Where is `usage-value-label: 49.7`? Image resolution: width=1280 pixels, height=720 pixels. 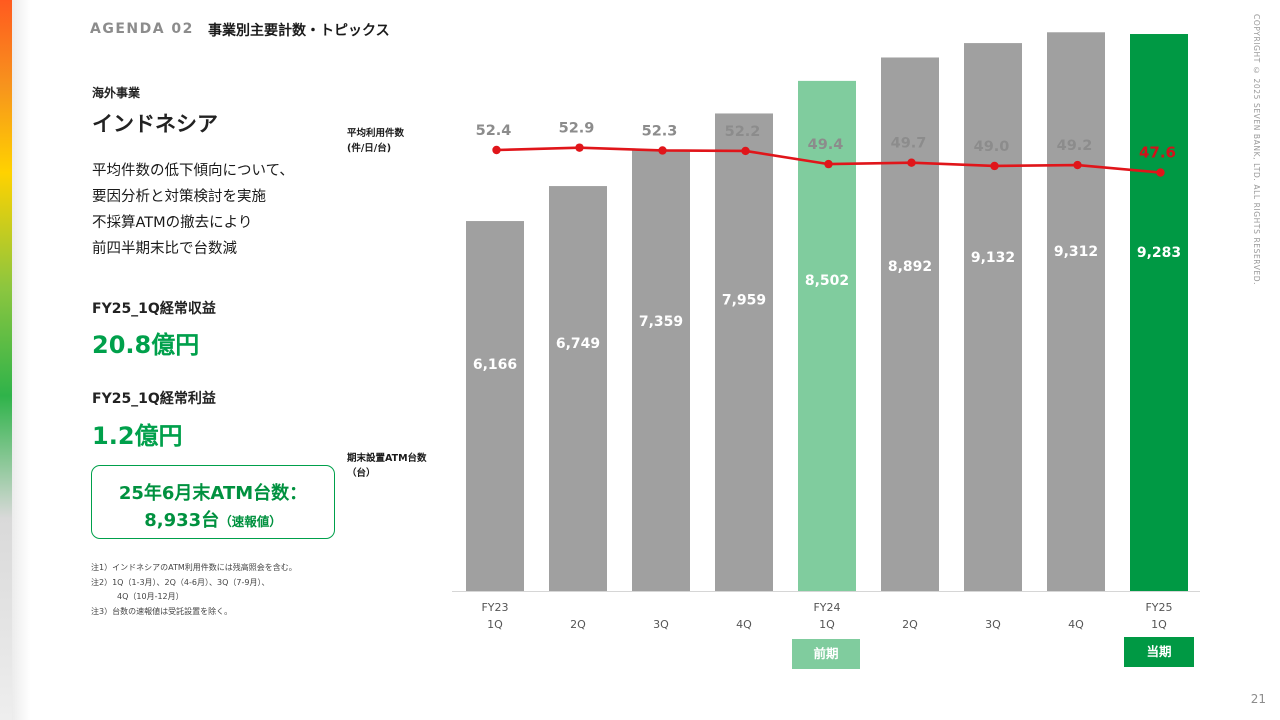
usage-value-label: 49.7 is located at coordinates (909, 144).